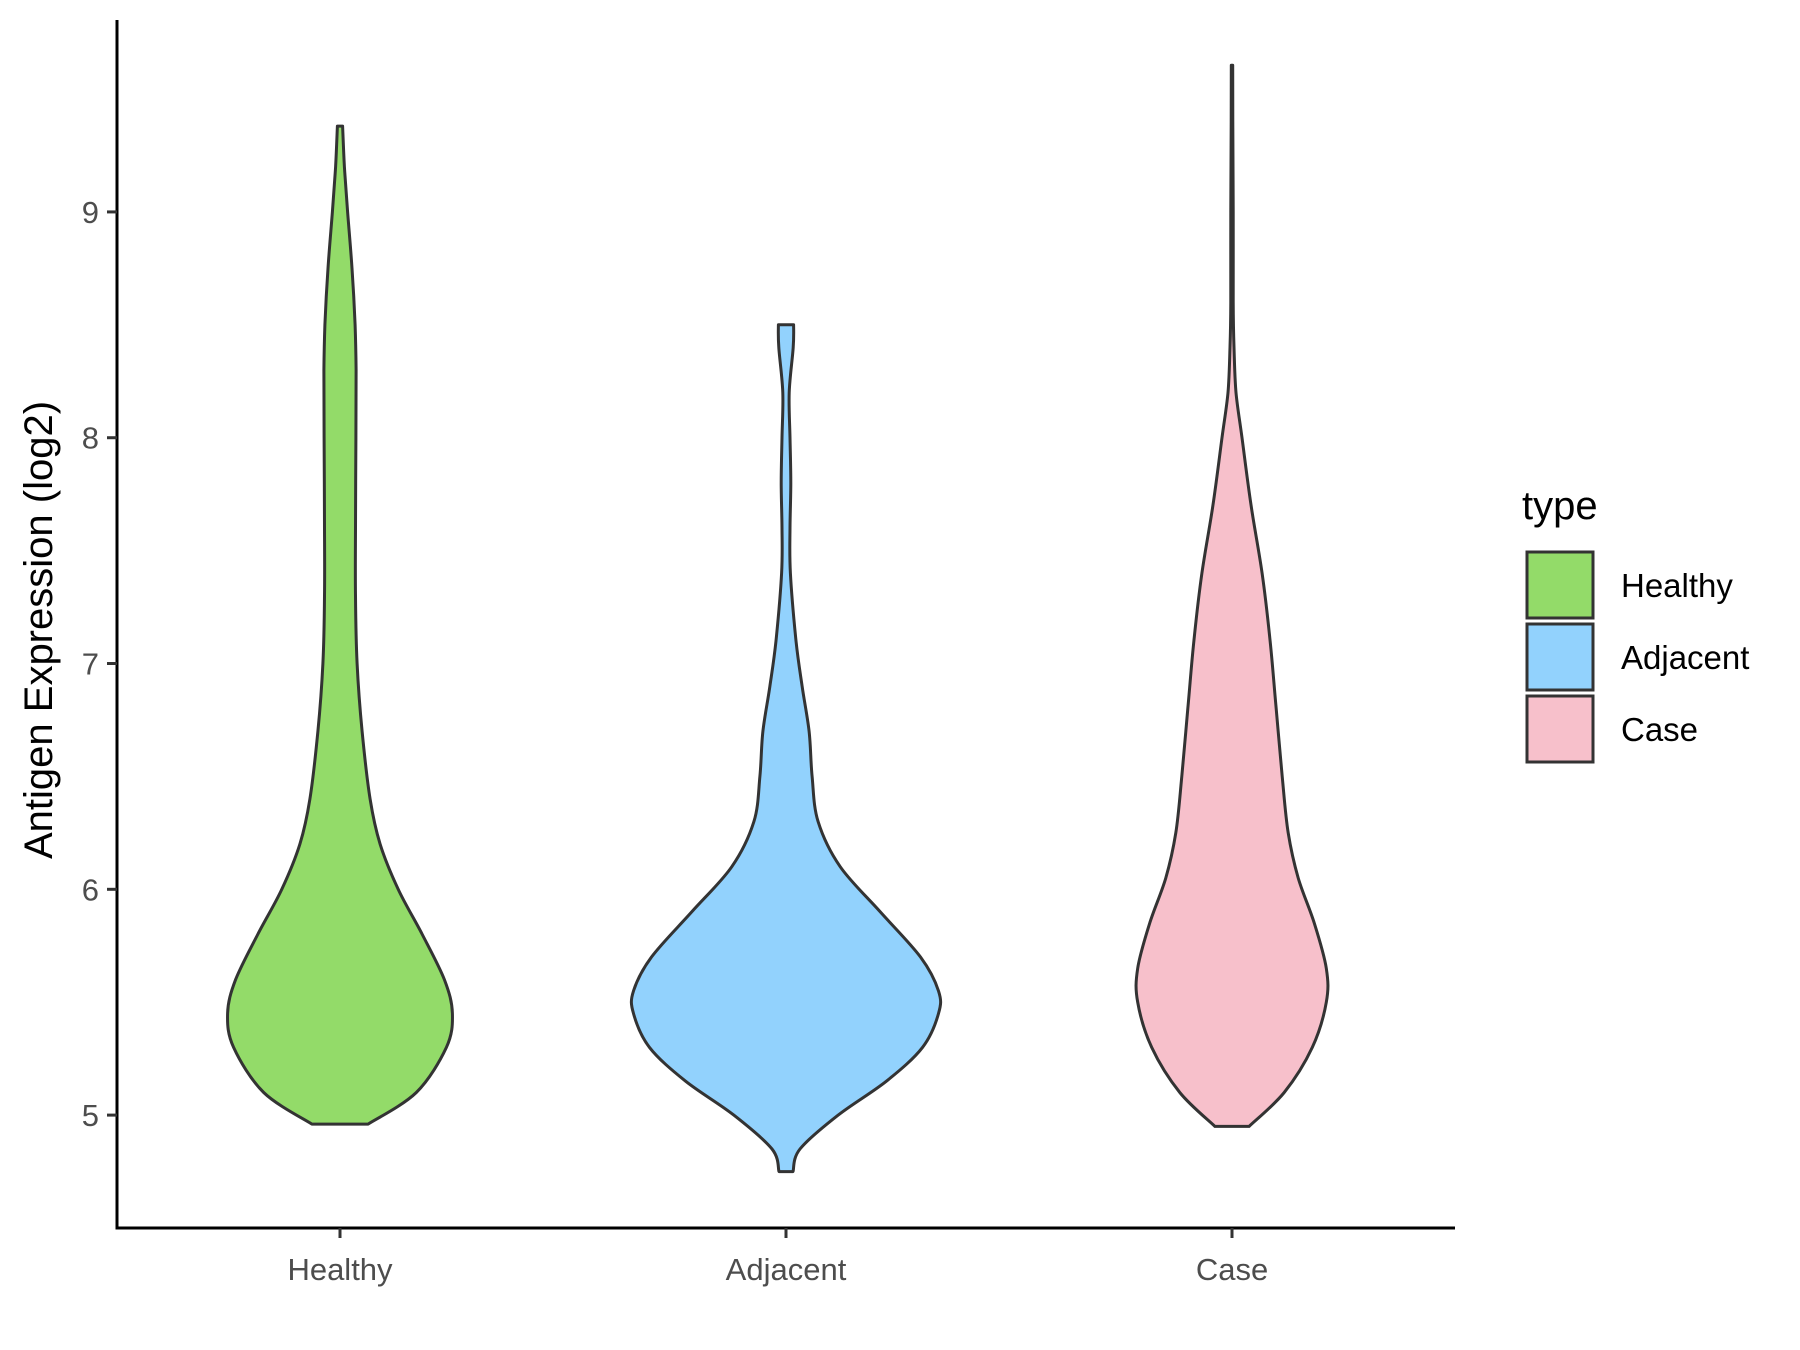 The image size is (1800, 1350). I want to click on legend-label: Case, so click(1659, 729).